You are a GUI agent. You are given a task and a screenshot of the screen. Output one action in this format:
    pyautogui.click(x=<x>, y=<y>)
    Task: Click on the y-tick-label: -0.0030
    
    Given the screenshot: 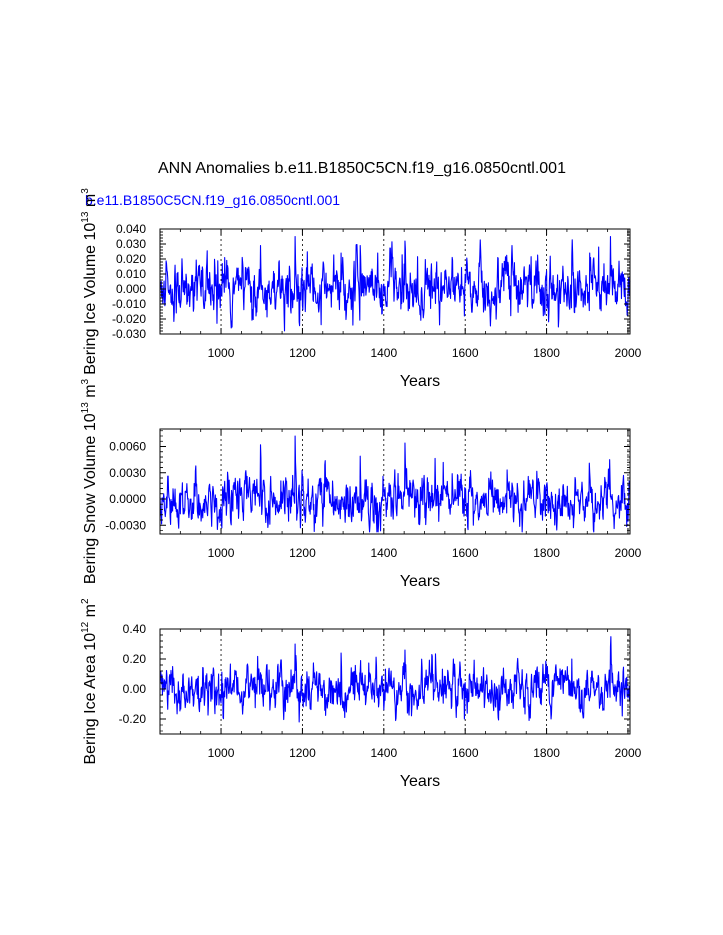 What is the action you would take?
    pyautogui.click(x=125, y=525)
    